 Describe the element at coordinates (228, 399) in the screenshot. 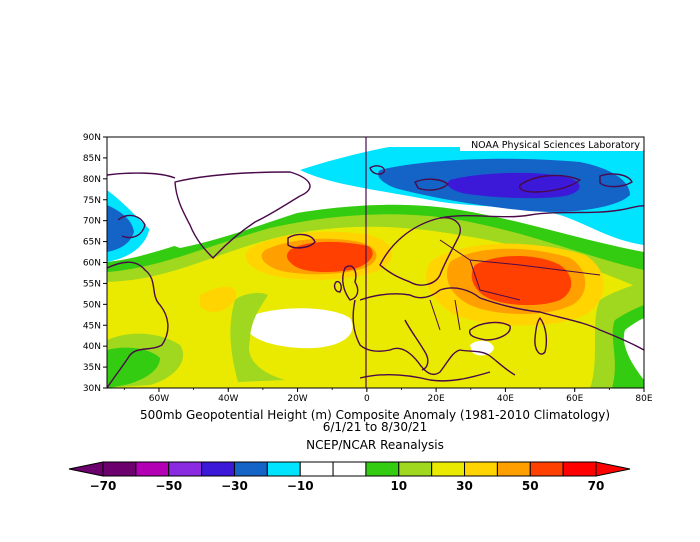

I see `lon-tick-label: 40W` at that location.